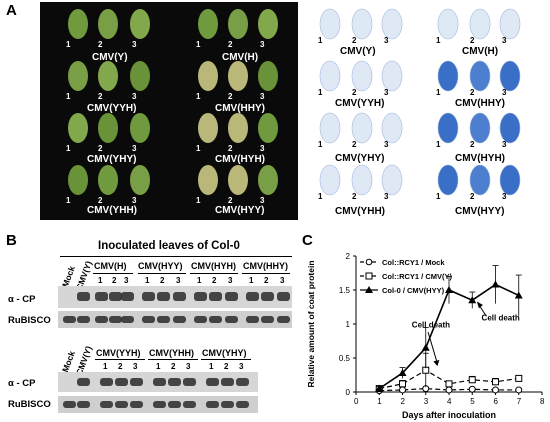 The height and width of the screenshot is (422, 550). What do you see at coordinates (120, 359) in the screenshot?
I see `blot2-group-1-line` at bounding box center [120, 359].